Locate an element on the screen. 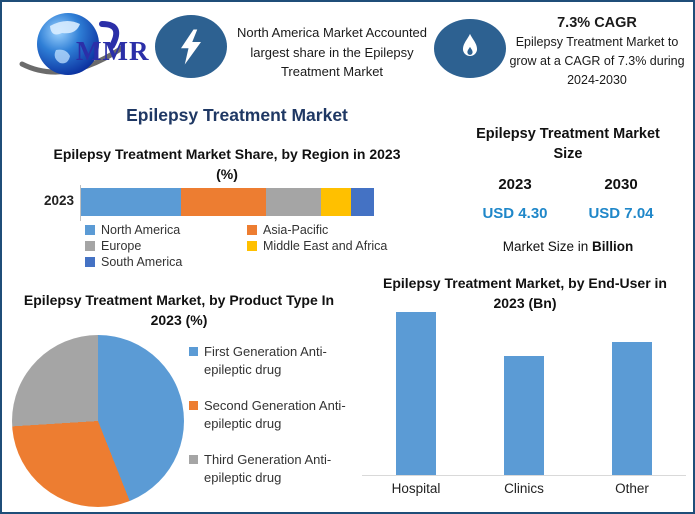 The width and height of the screenshot is (695, 514). globe-icon is located at coordinates (72, 44).